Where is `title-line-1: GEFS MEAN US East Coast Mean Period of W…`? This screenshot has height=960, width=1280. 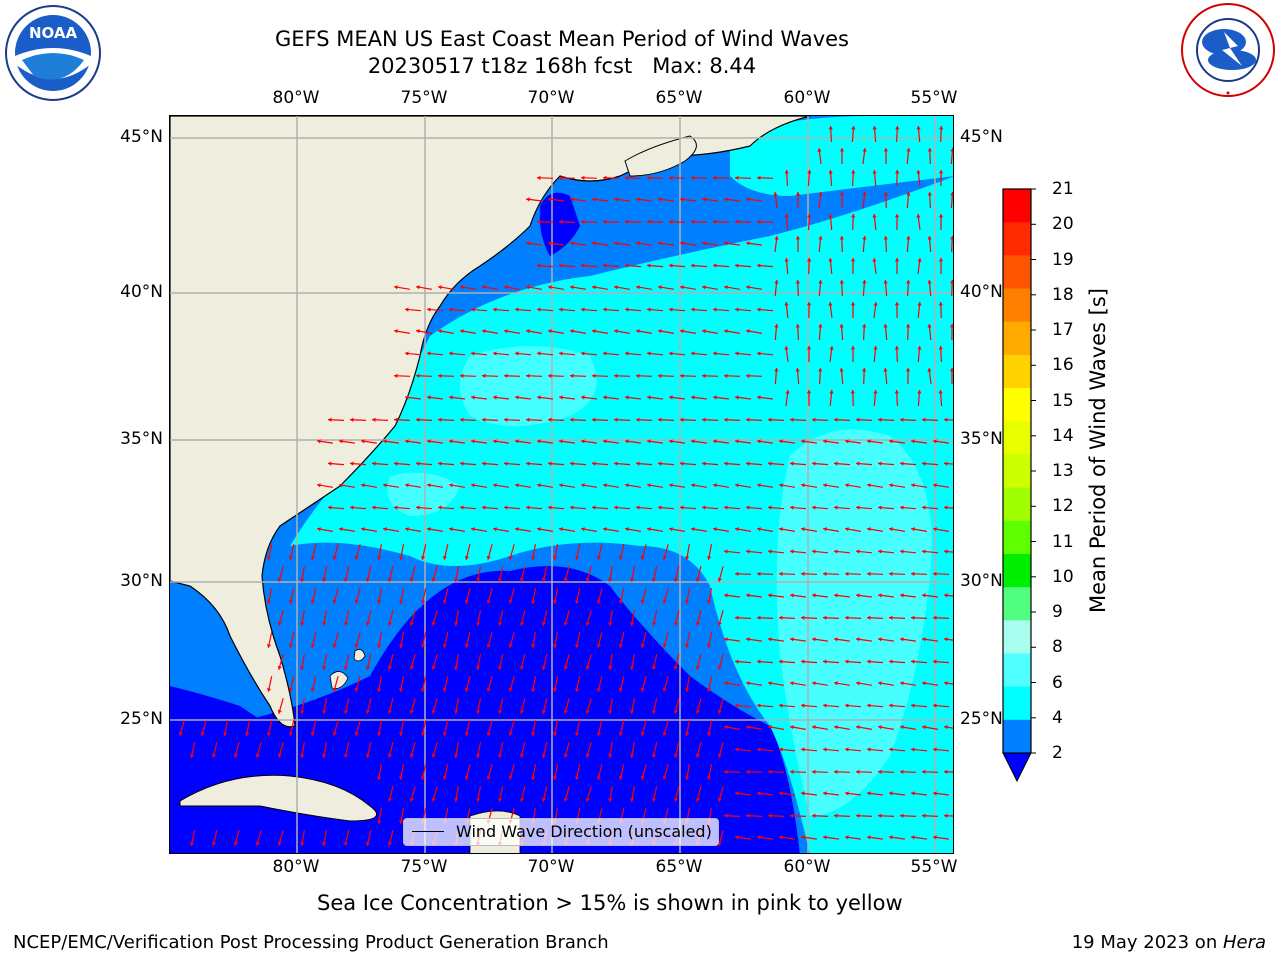 title-line-1: GEFS MEAN US East Coast Mean Period of W… is located at coordinates (562, 39).